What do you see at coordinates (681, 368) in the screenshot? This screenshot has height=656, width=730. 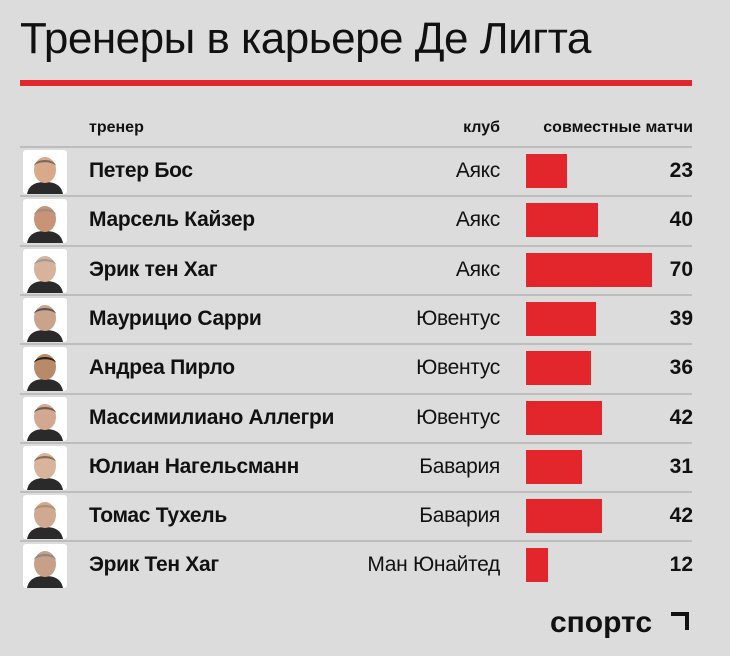 I see `matches-value: 36` at bounding box center [681, 368].